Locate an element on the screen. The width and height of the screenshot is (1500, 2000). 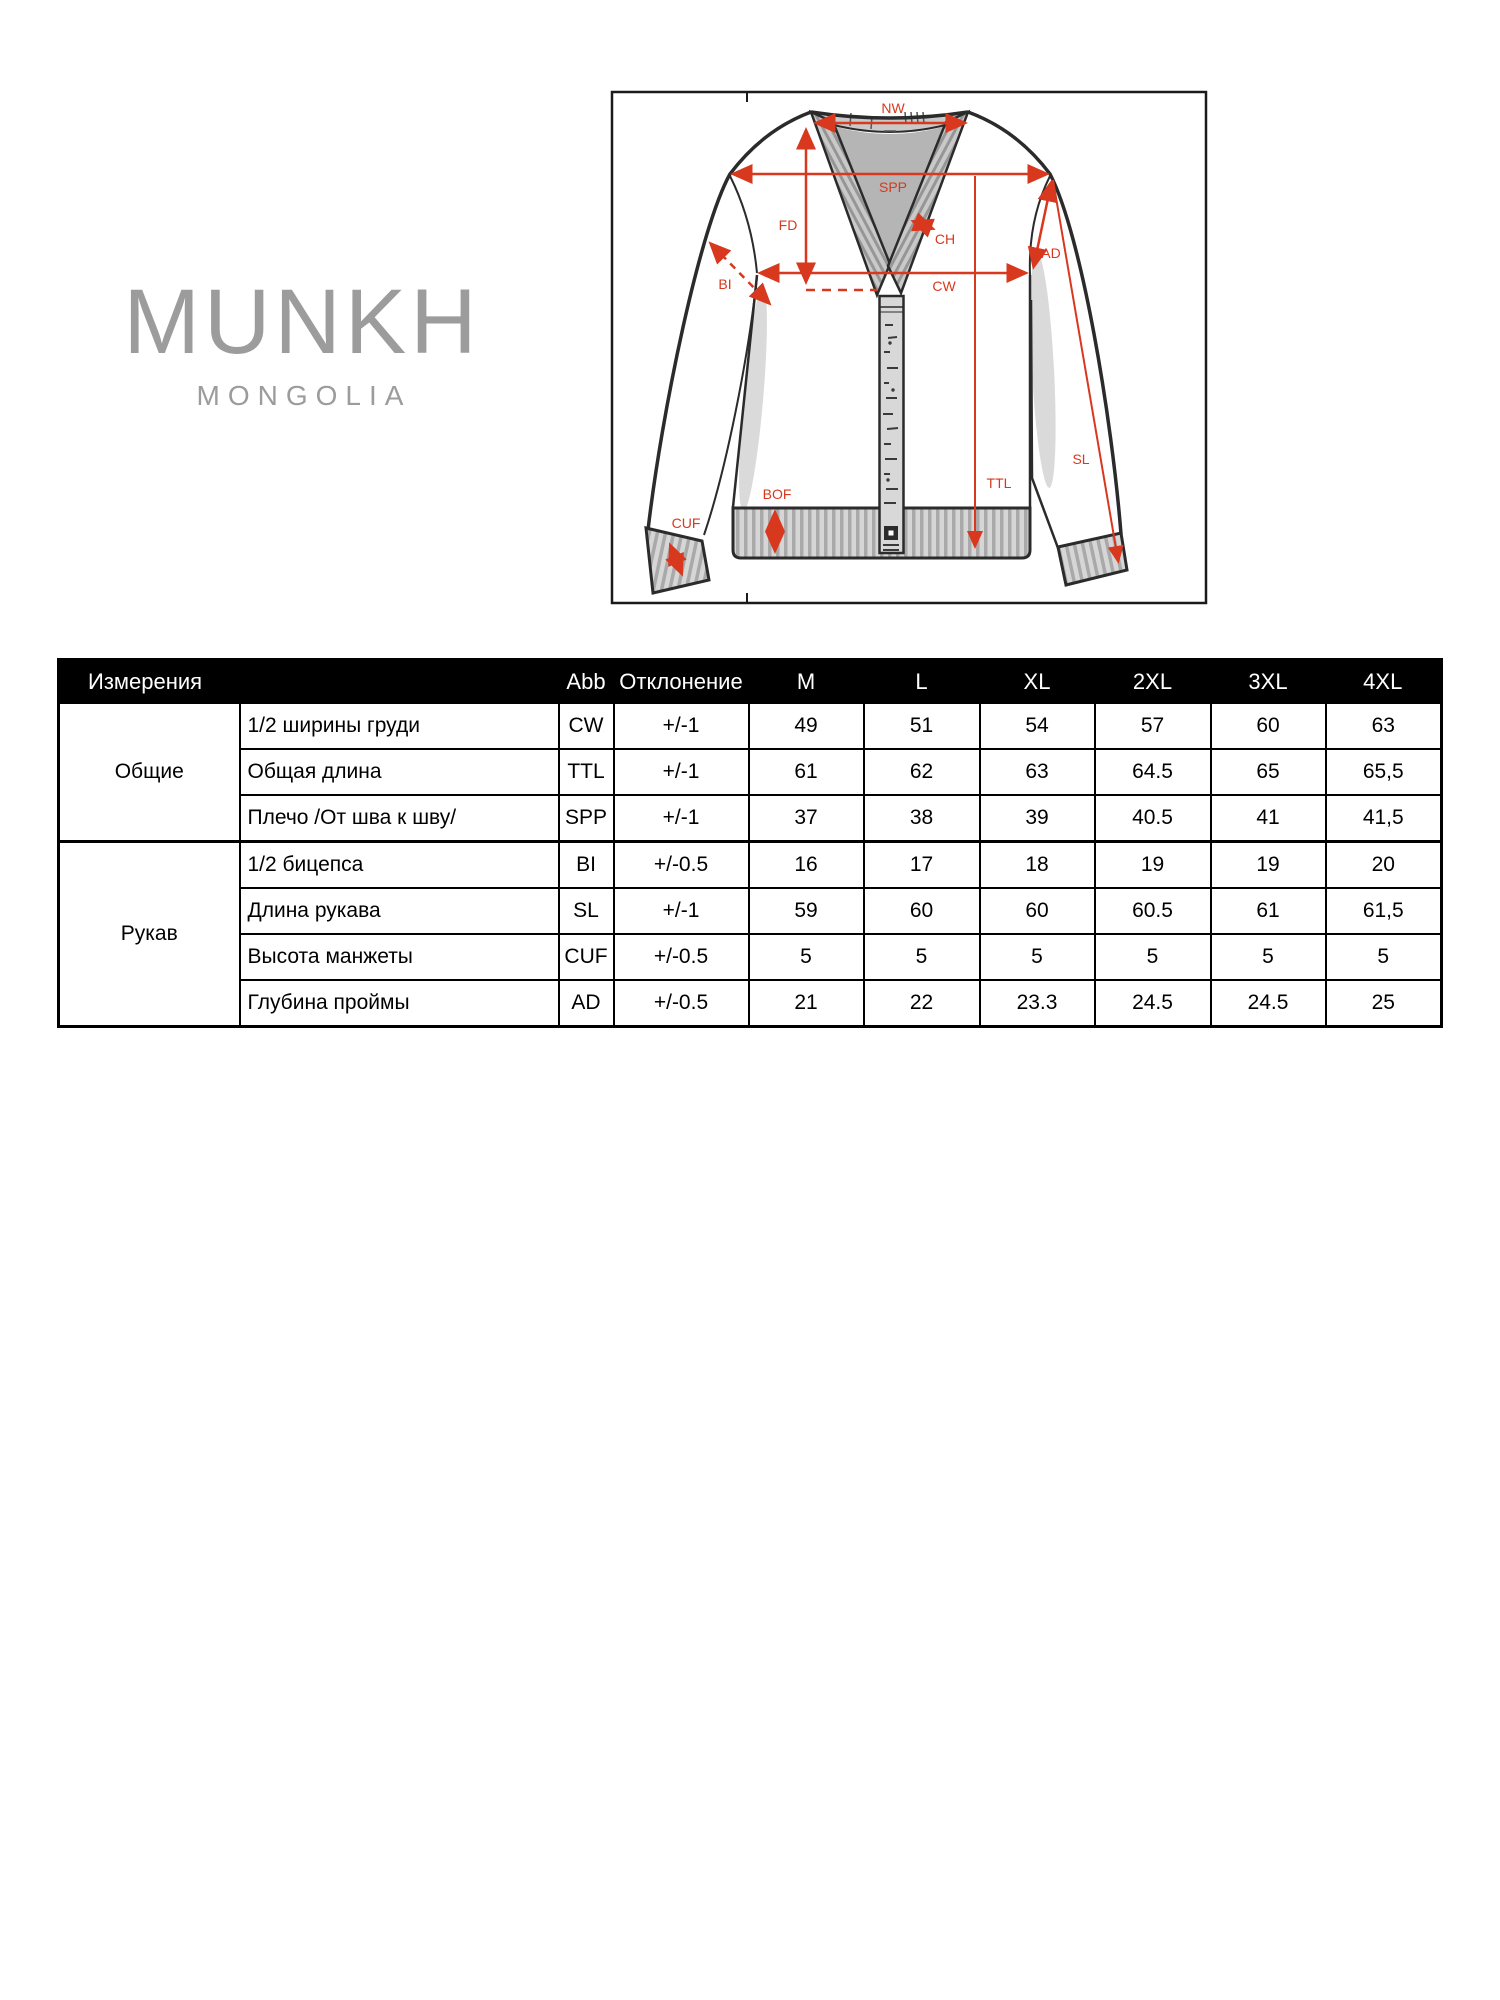
garment-measurement-diagram: NW SPP FD CH CW BI AD TTL SL BOF CUF is located at coordinates (909, 347).